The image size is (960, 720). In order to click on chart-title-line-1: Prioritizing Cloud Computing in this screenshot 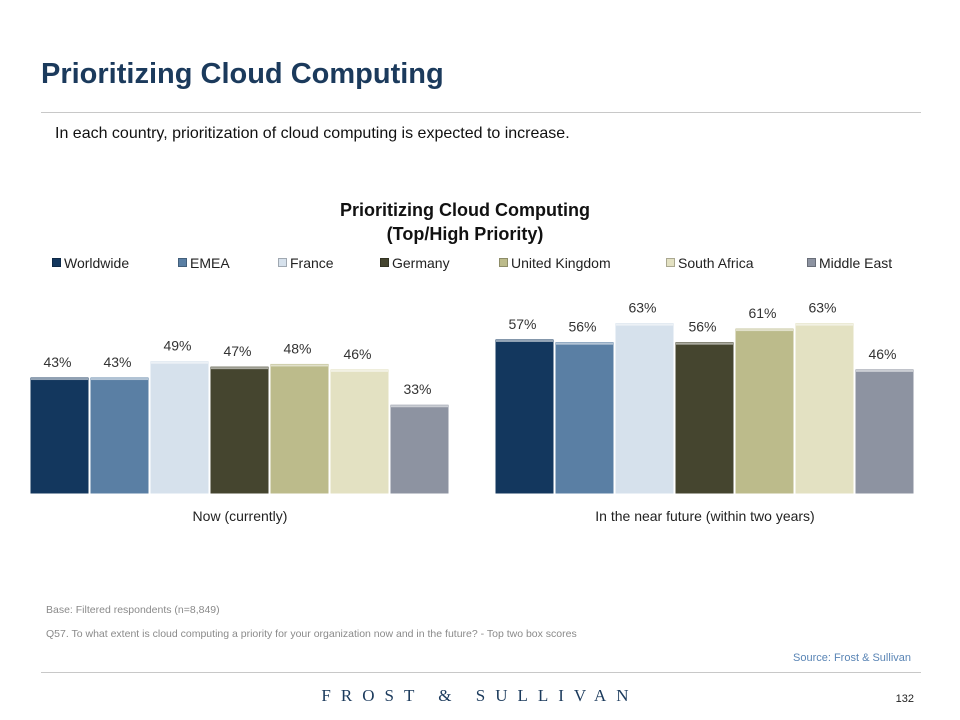, I will do `click(465, 210)`.